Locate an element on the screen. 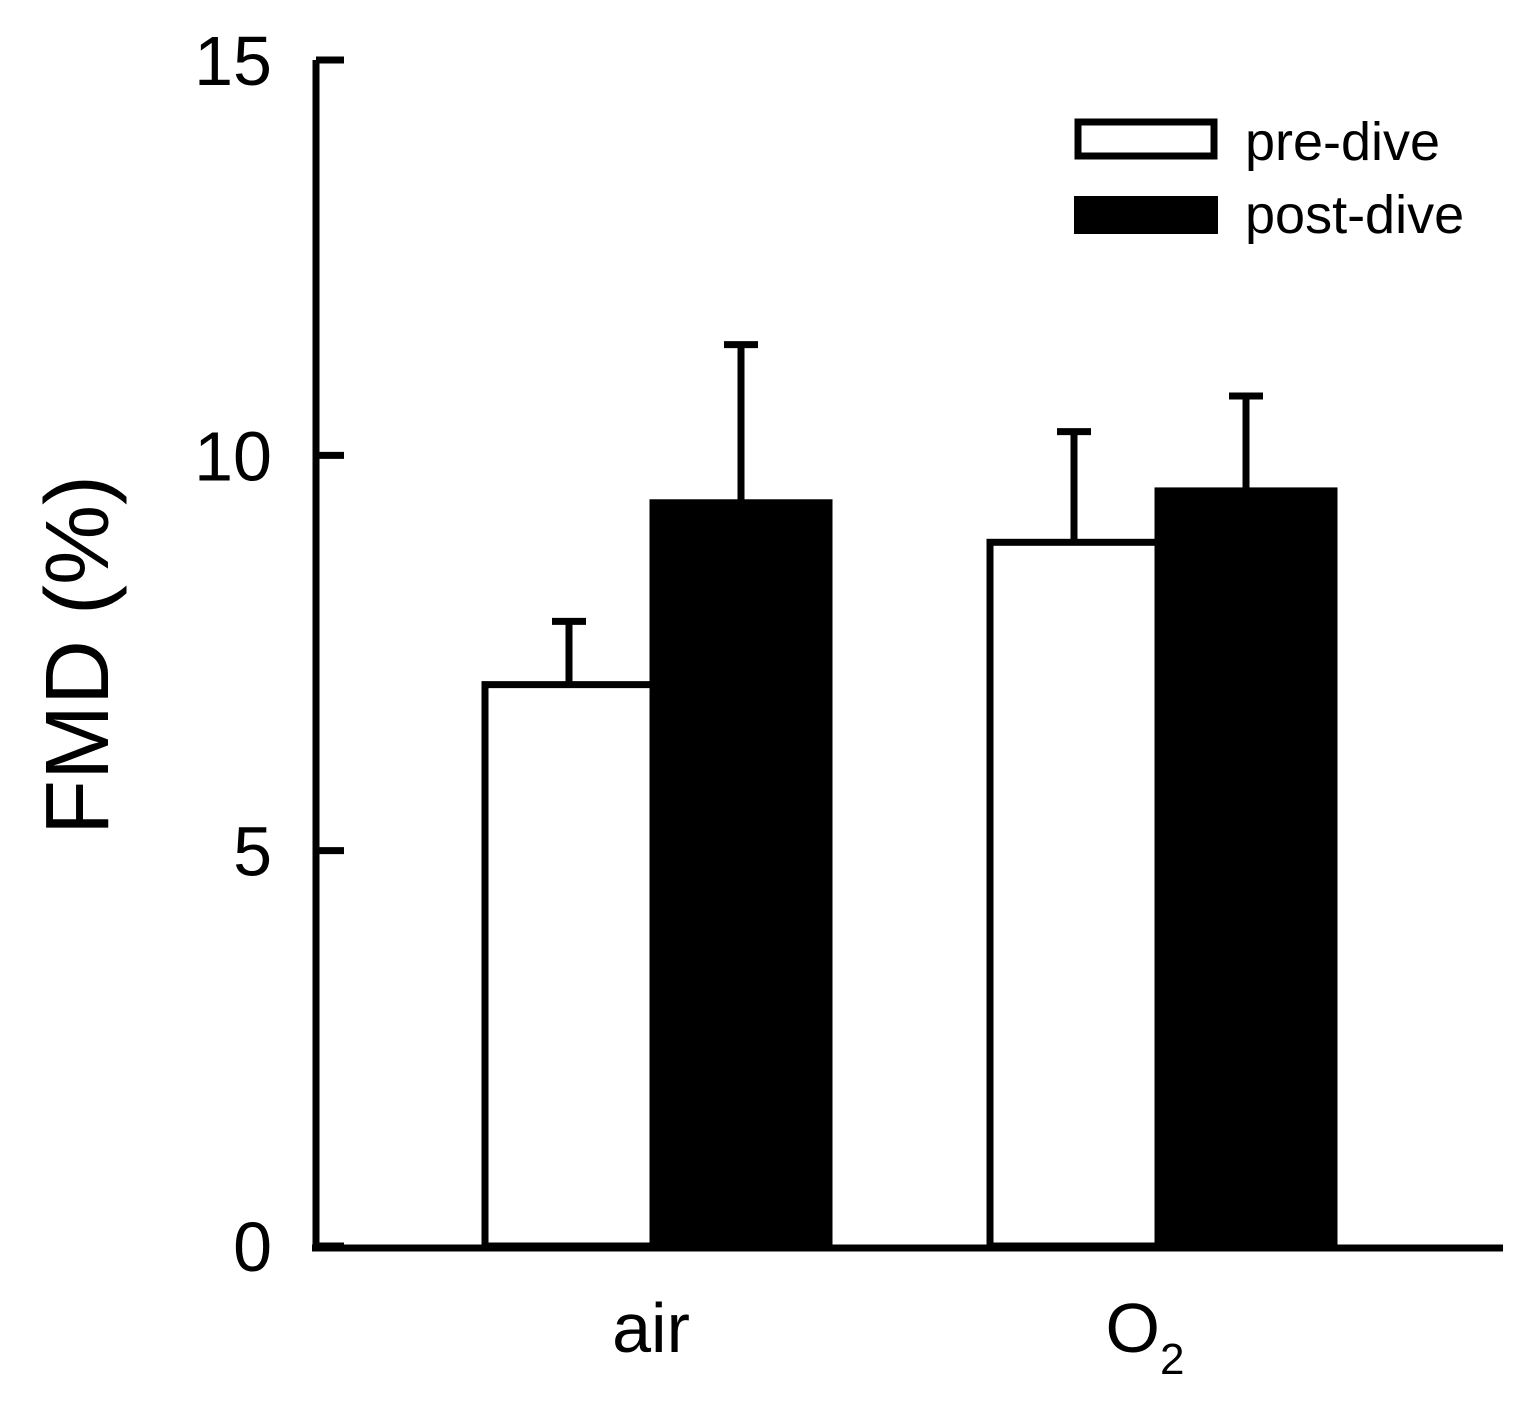  y-tick-label-5: 5 is located at coordinates (252, 852).